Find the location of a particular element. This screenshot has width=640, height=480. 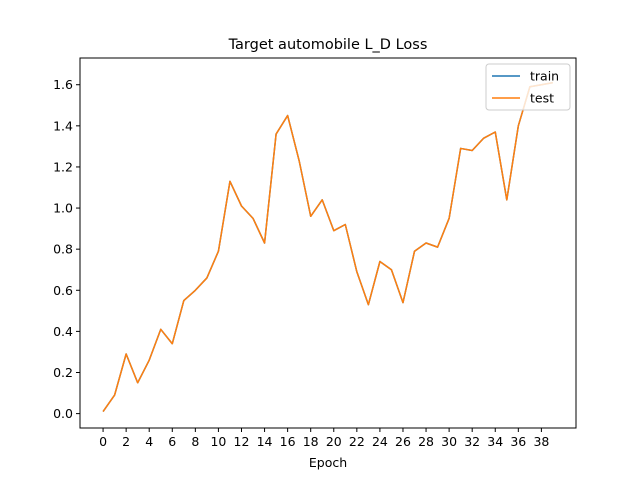

y-tick-label: 1.2 is located at coordinates (63, 166).